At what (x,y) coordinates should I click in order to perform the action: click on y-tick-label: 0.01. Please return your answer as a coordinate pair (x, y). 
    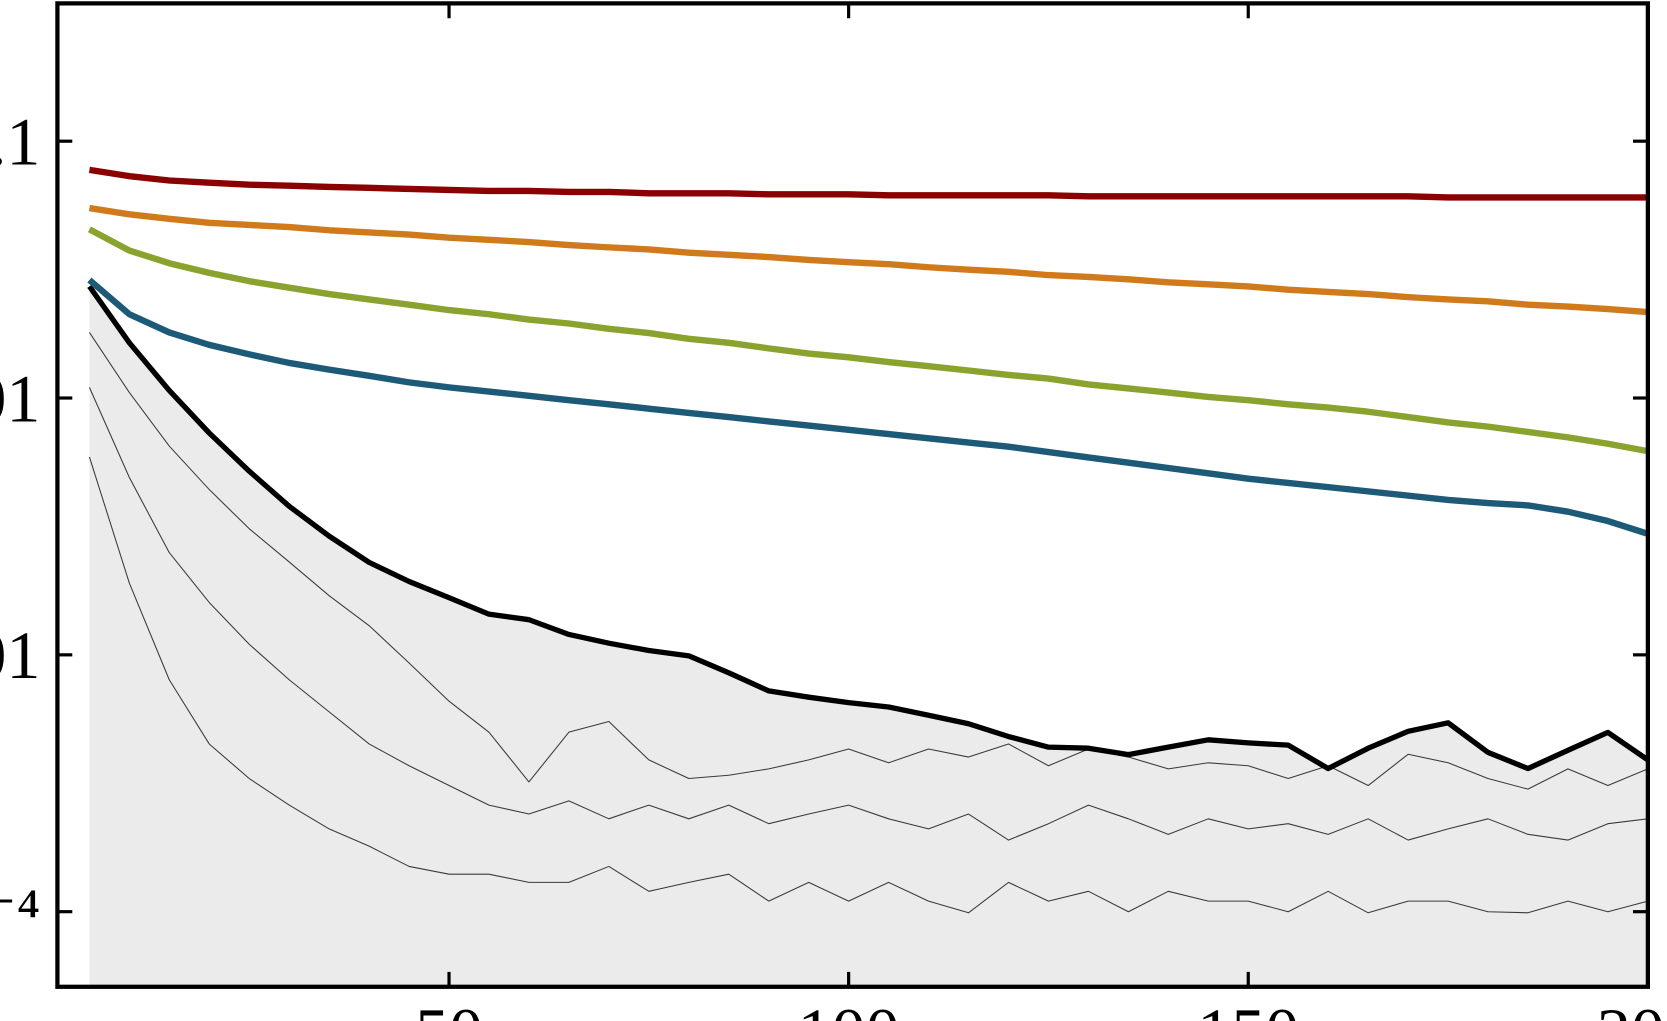
    Looking at the image, I should click on (20, 398).